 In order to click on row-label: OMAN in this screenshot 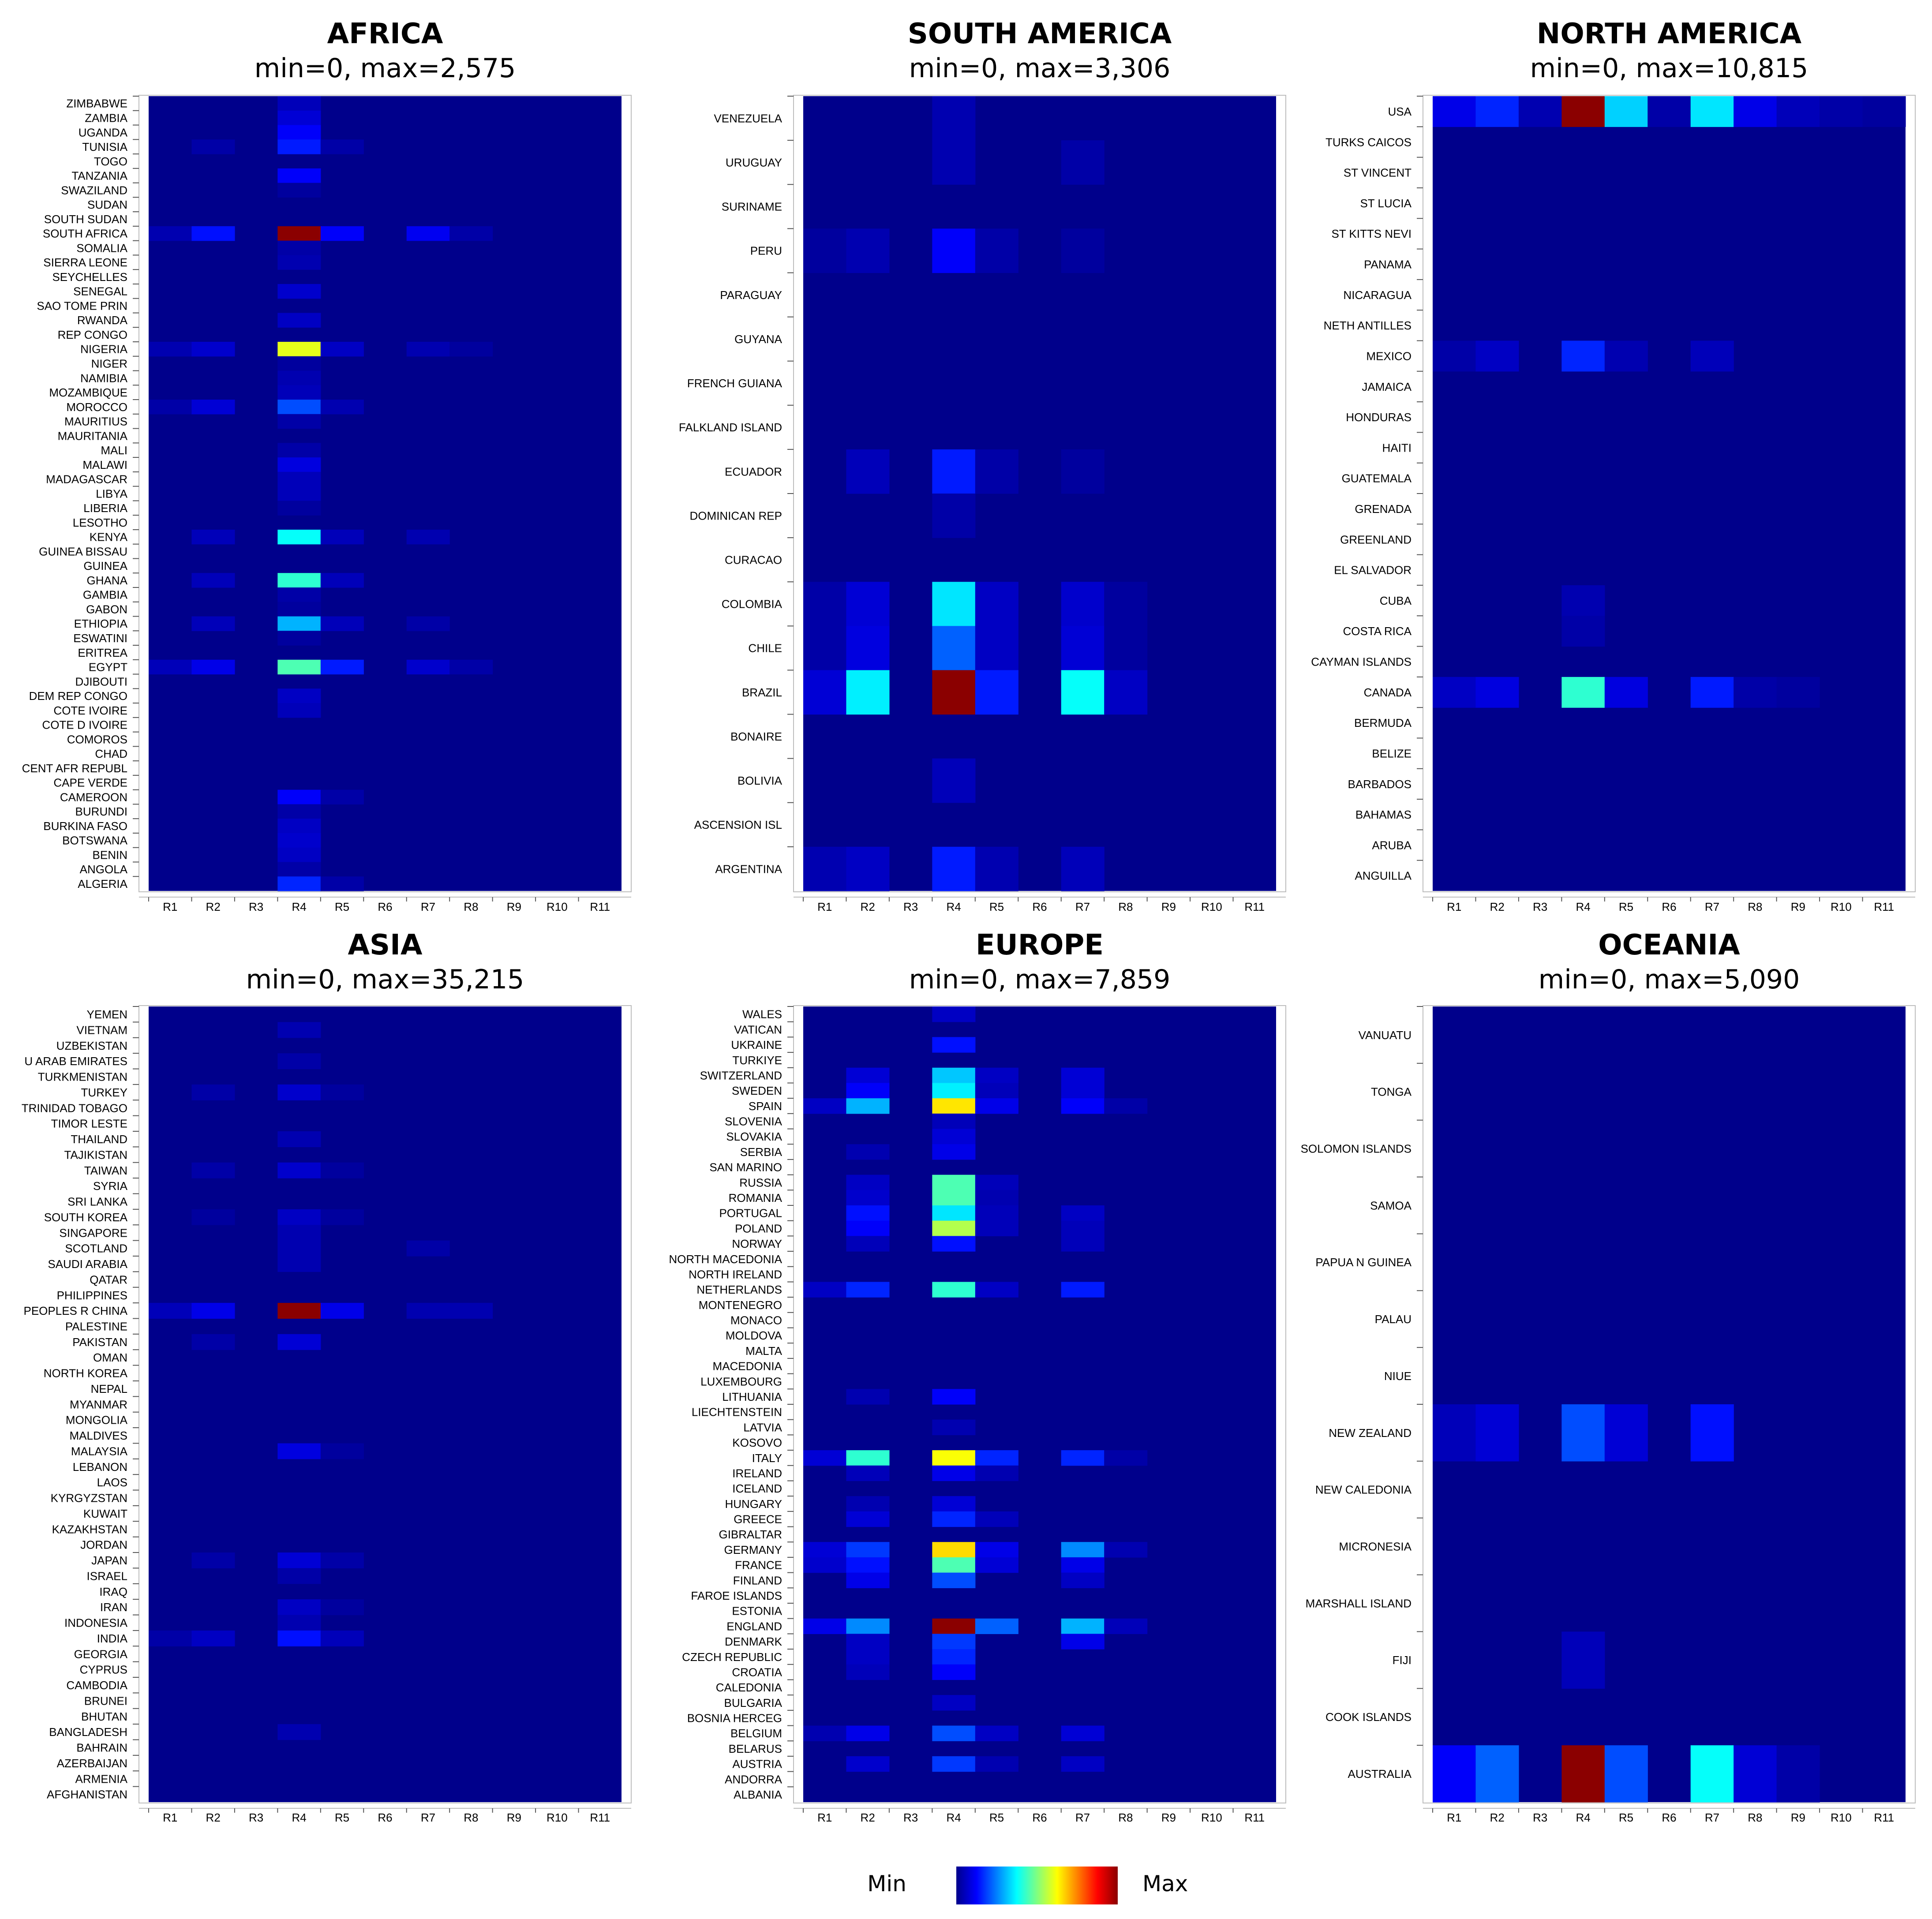, I will do `click(110, 1357)`.